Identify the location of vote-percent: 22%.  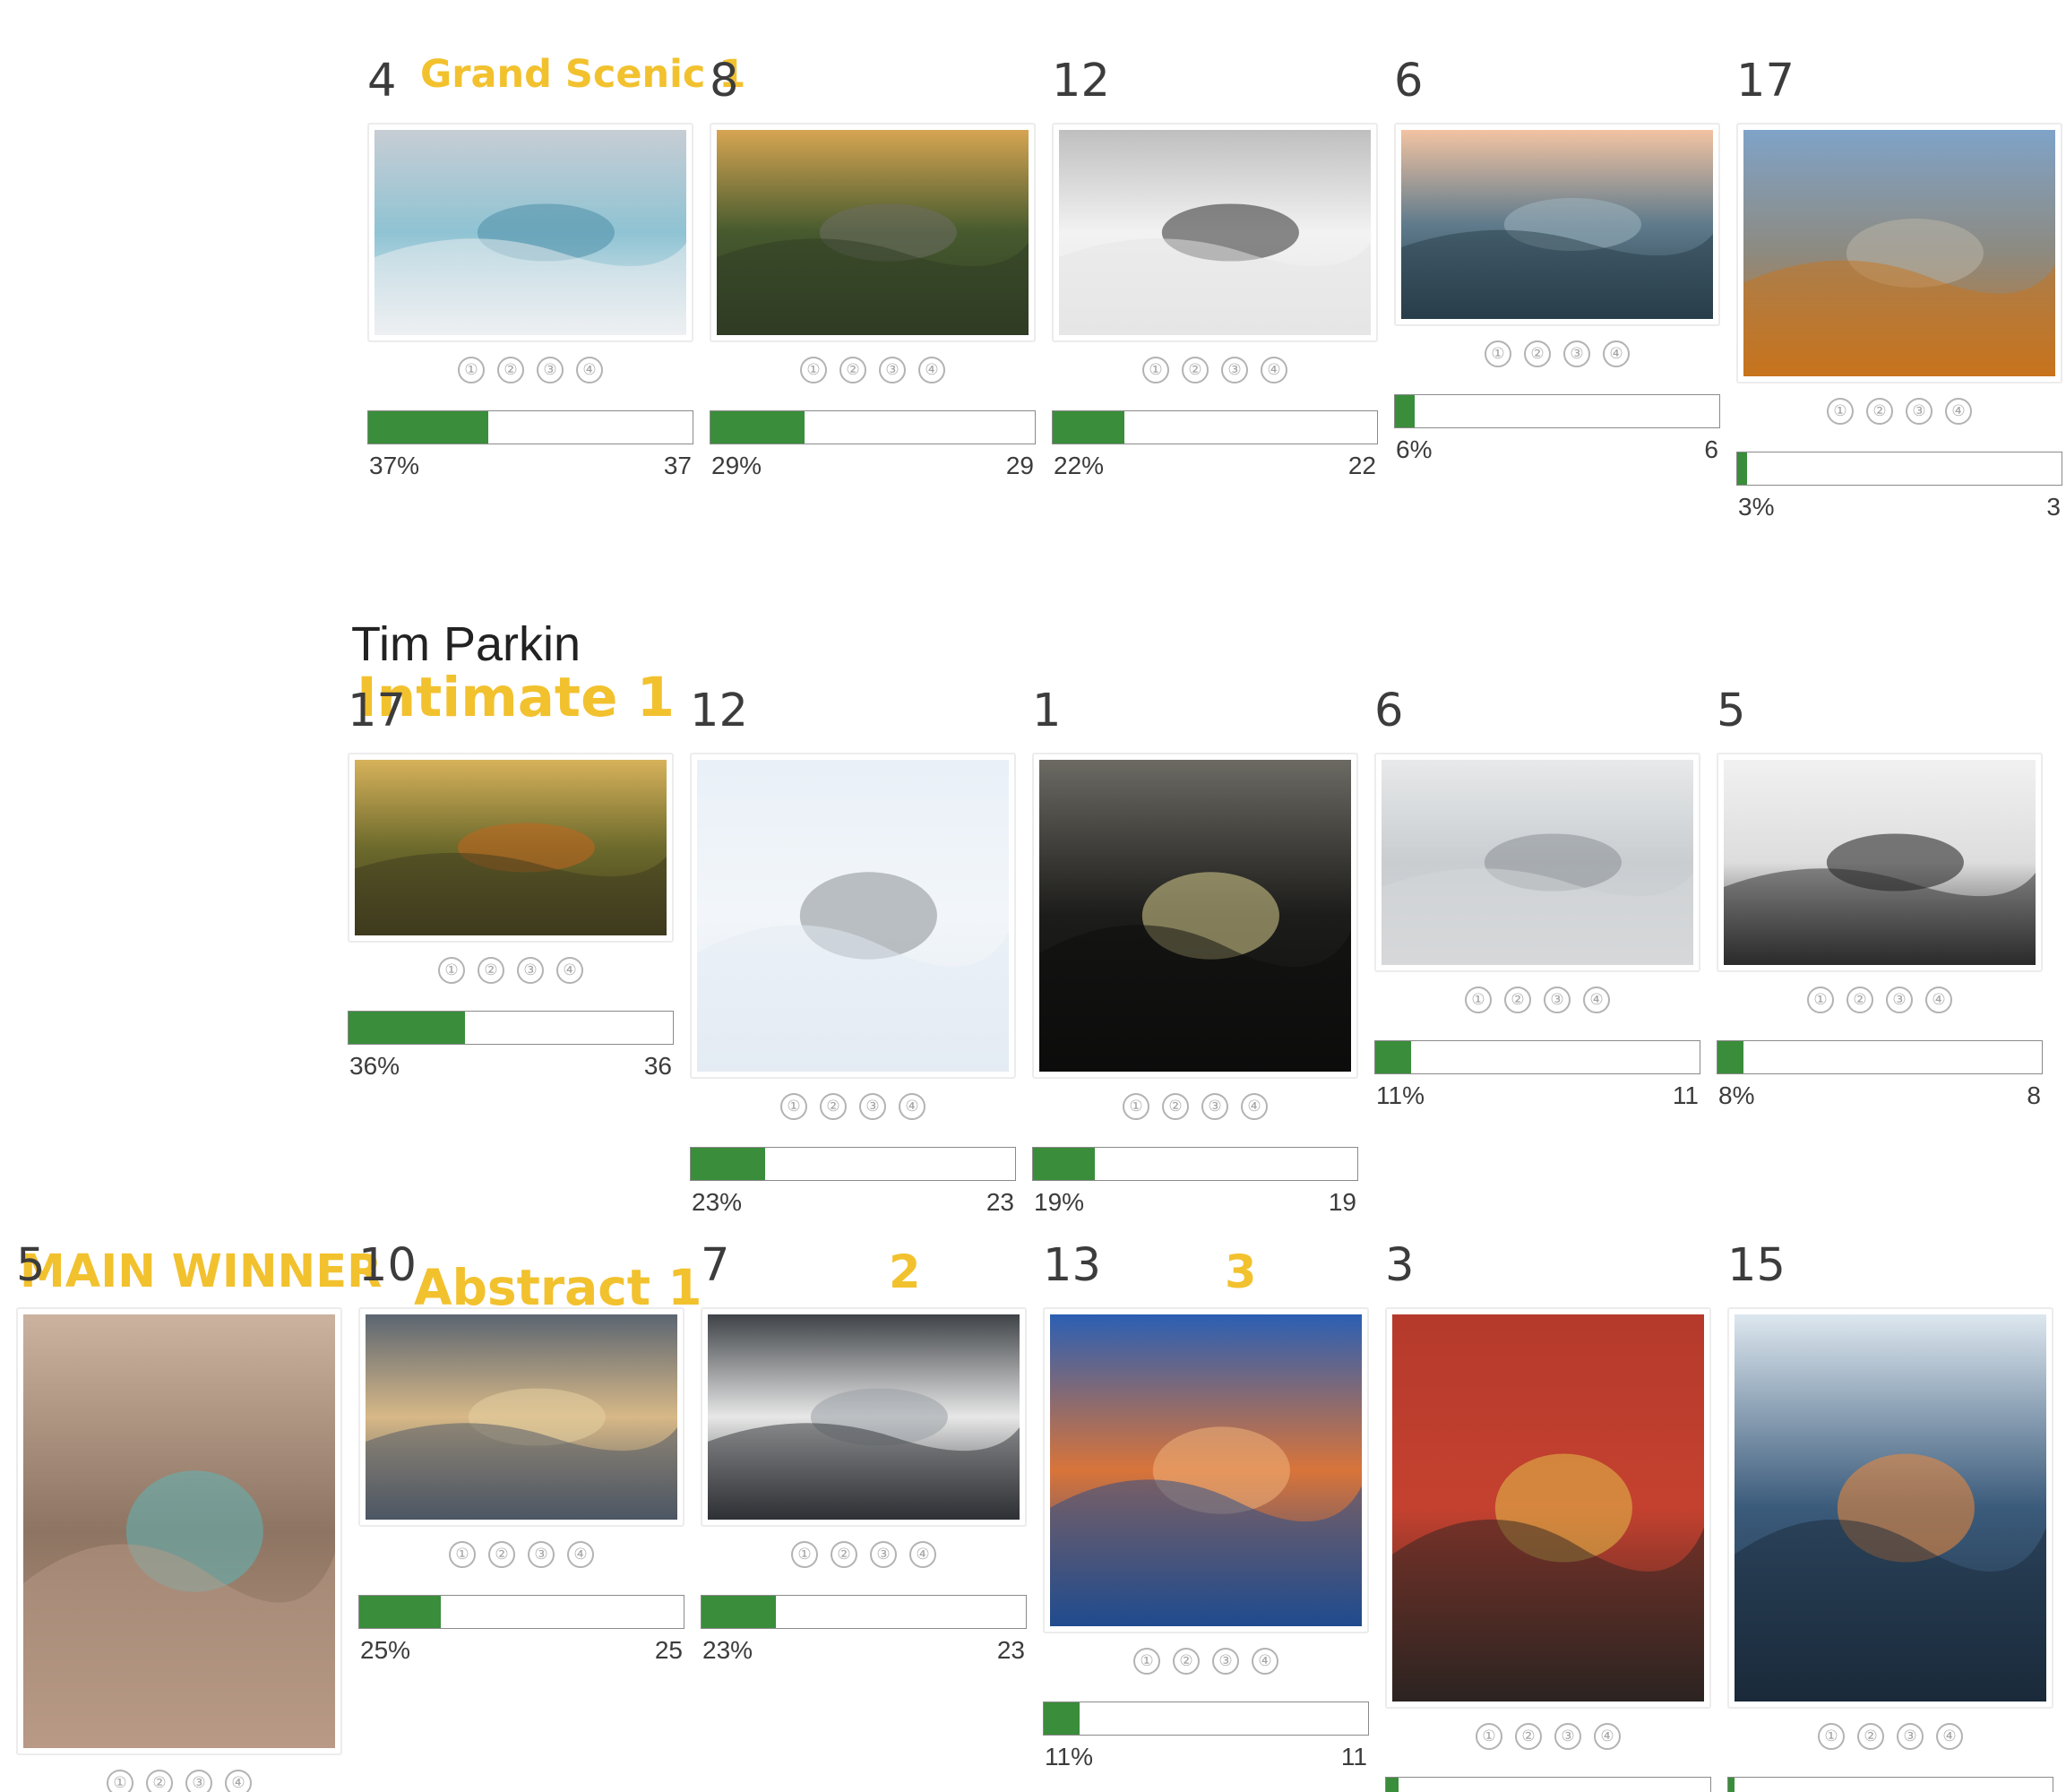
(1079, 465).